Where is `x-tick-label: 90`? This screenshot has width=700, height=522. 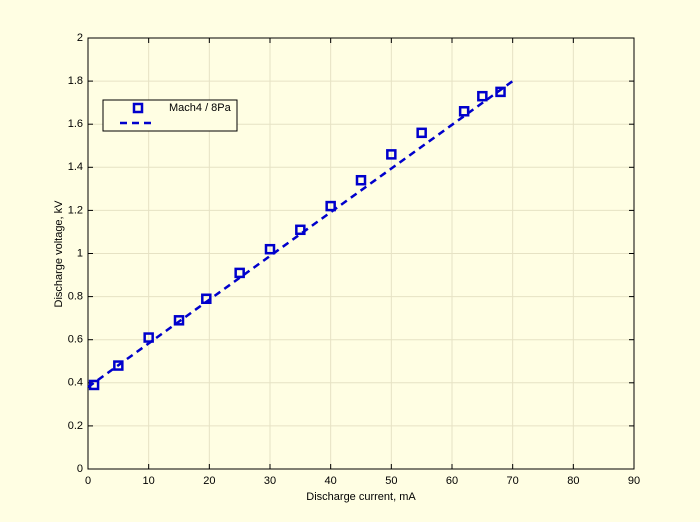 x-tick-label: 90 is located at coordinates (634, 481).